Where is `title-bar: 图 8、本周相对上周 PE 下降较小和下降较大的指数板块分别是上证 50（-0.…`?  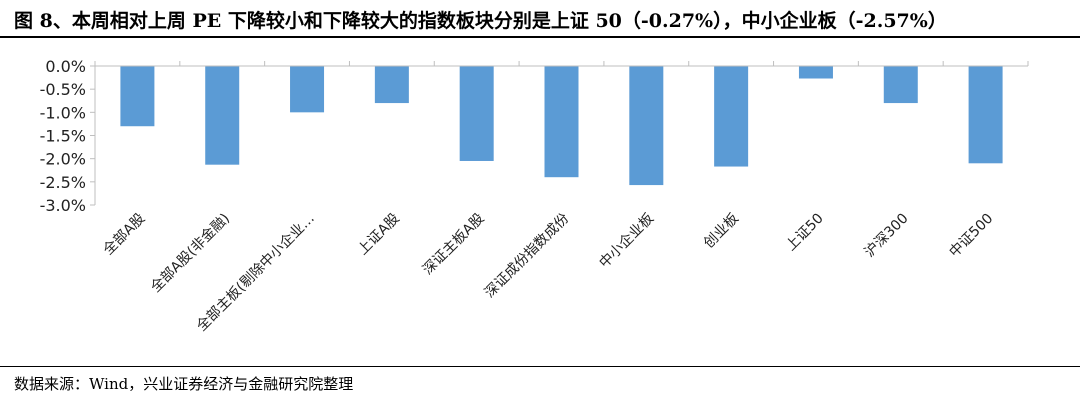
title-bar: 图 8、本周相对上周 PE 下降较小和下降较大的指数板块分别是上证 50（-0.… is located at coordinates (540, 19).